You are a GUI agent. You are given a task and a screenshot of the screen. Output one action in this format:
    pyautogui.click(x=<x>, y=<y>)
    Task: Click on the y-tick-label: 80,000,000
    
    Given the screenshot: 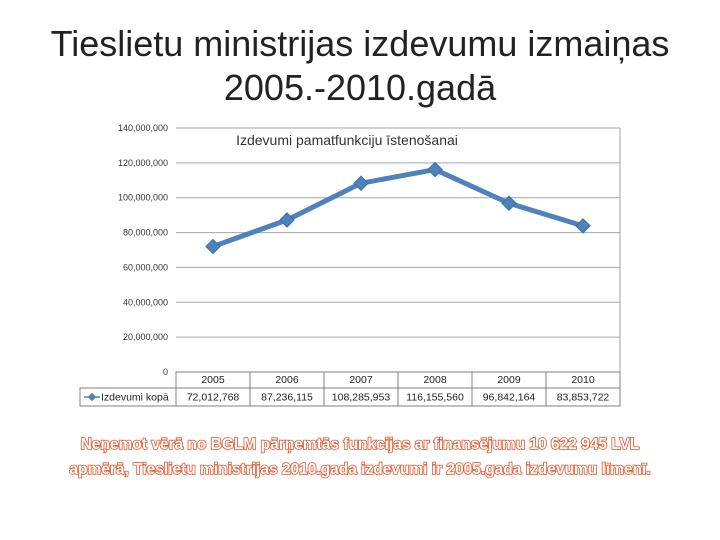 What is the action you would take?
    pyautogui.click(x=145, y=233)
    